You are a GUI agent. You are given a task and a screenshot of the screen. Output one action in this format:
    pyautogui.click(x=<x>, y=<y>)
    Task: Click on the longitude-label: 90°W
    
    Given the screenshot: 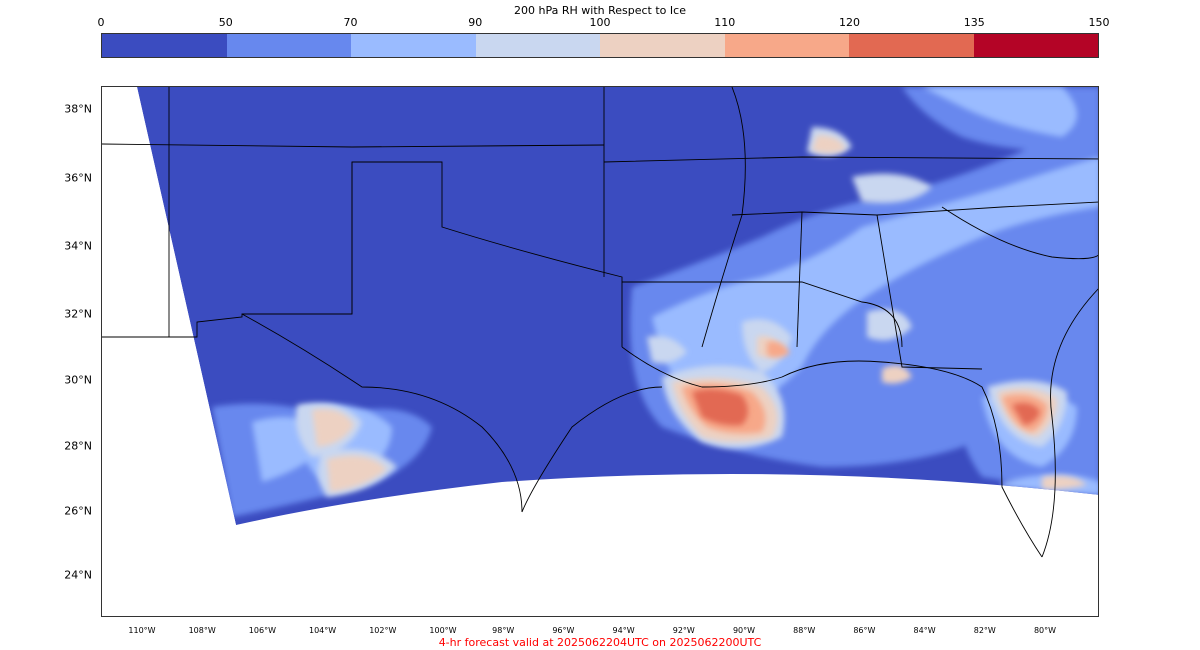 What is the action you would take?
    pyautogui.click(x=744, y=630)
    